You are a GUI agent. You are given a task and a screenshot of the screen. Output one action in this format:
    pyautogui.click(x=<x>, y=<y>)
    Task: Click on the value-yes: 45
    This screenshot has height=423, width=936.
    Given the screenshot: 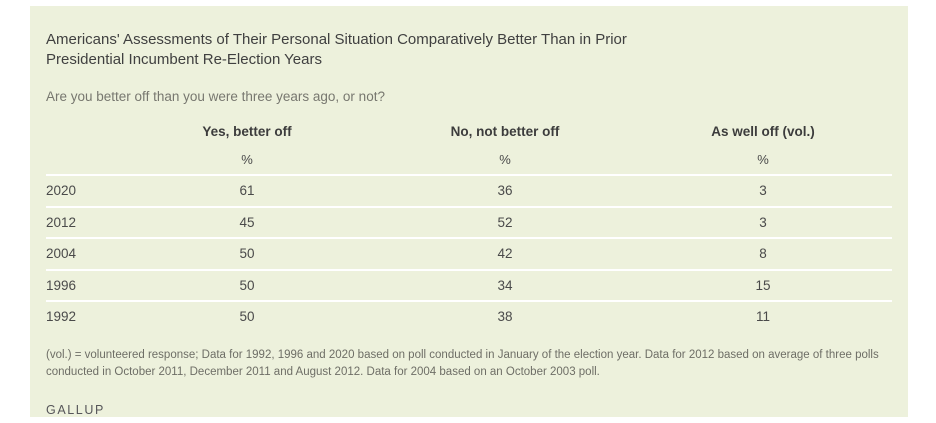 What is the action you would take?
    pyautogui.click(x=247, y=222)
    